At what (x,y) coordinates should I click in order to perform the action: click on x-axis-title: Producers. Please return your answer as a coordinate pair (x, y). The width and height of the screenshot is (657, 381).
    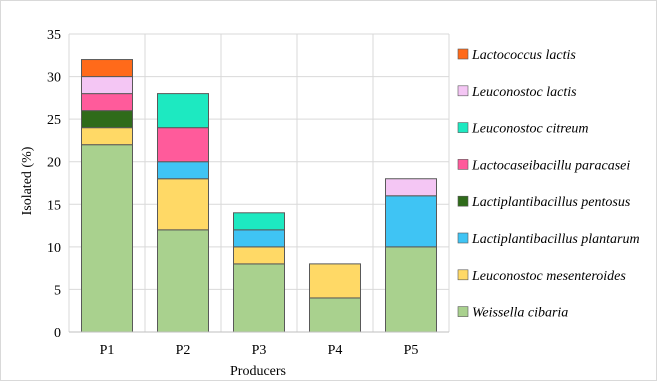
    Looking at the image, I should click on (258, 371).